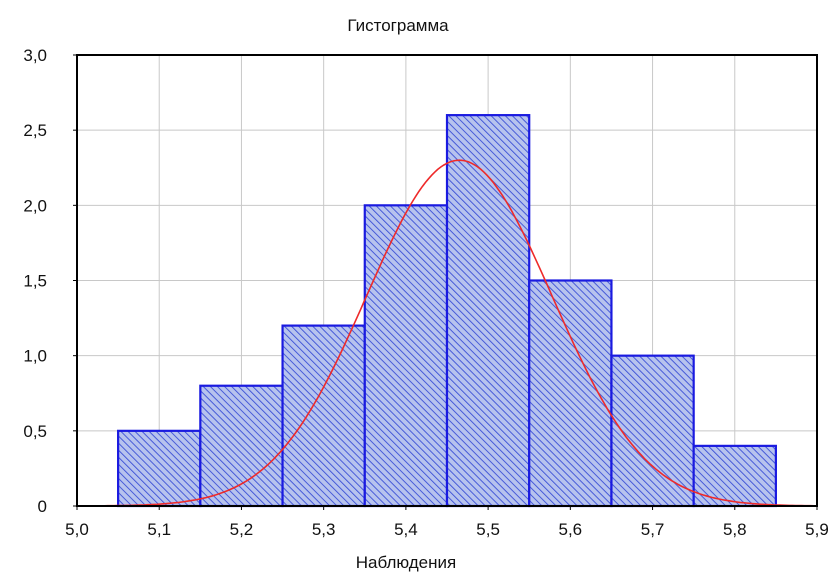 This screenshot has width=835, height=582. I want to click on x-tick-label: 5,8, so click(735, 529).